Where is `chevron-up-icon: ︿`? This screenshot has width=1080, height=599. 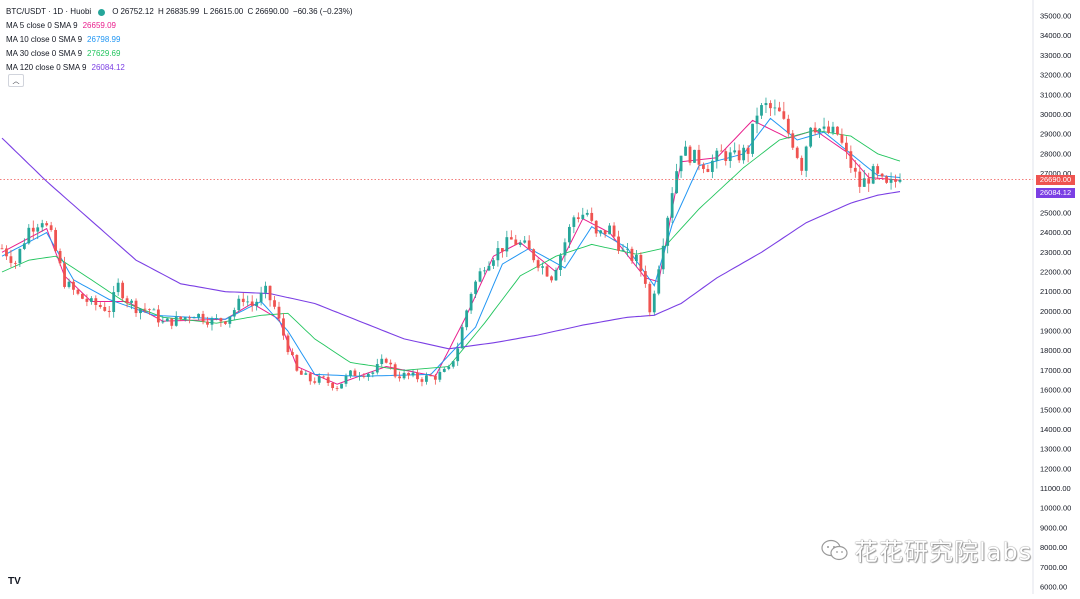 chevron-up-icon: ︿ is located at coordinates (16, 81).